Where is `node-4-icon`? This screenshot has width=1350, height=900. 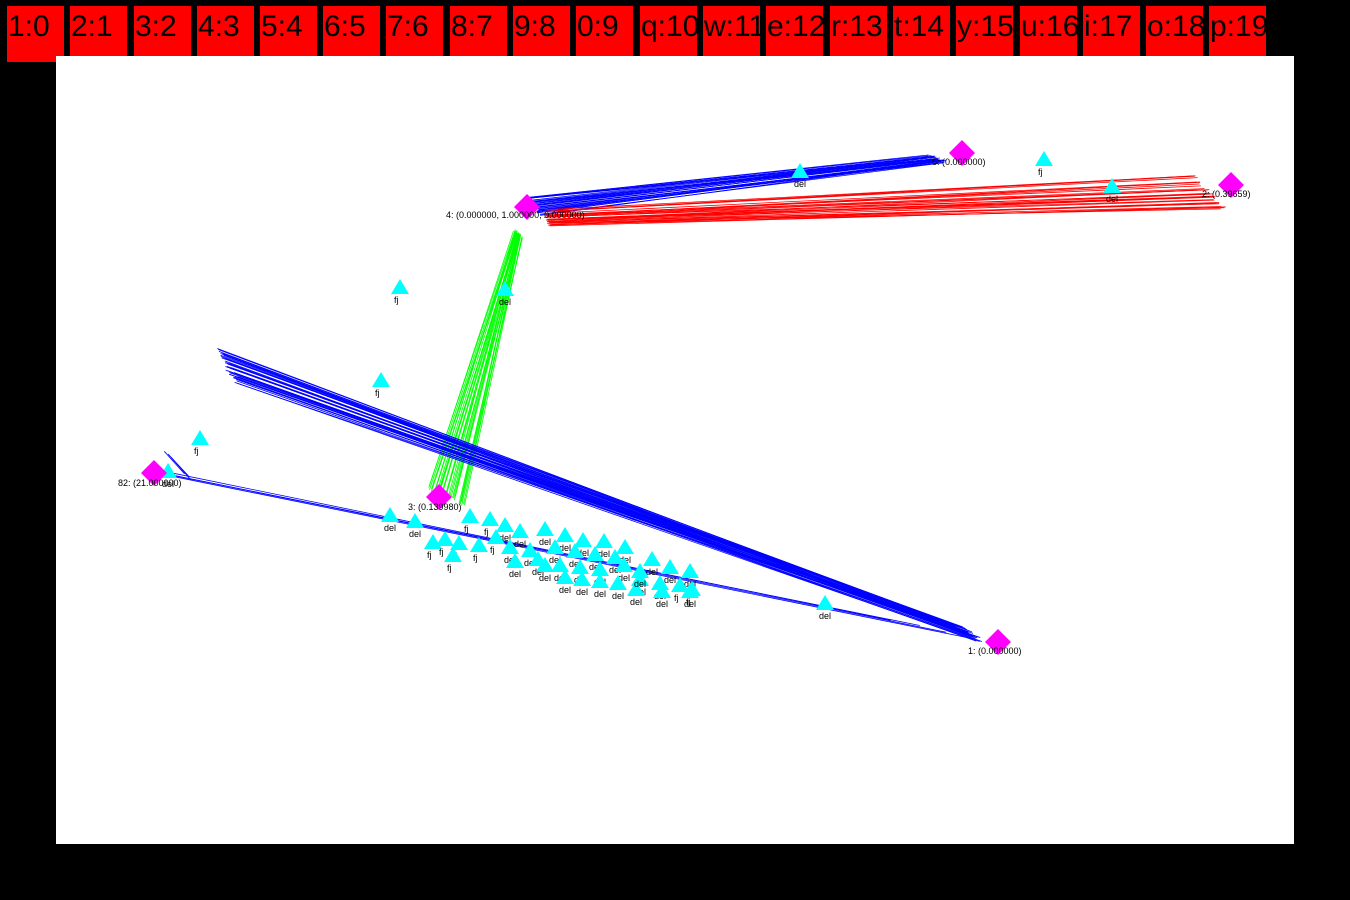 node-4-icon is located at coordinates (527, 207).